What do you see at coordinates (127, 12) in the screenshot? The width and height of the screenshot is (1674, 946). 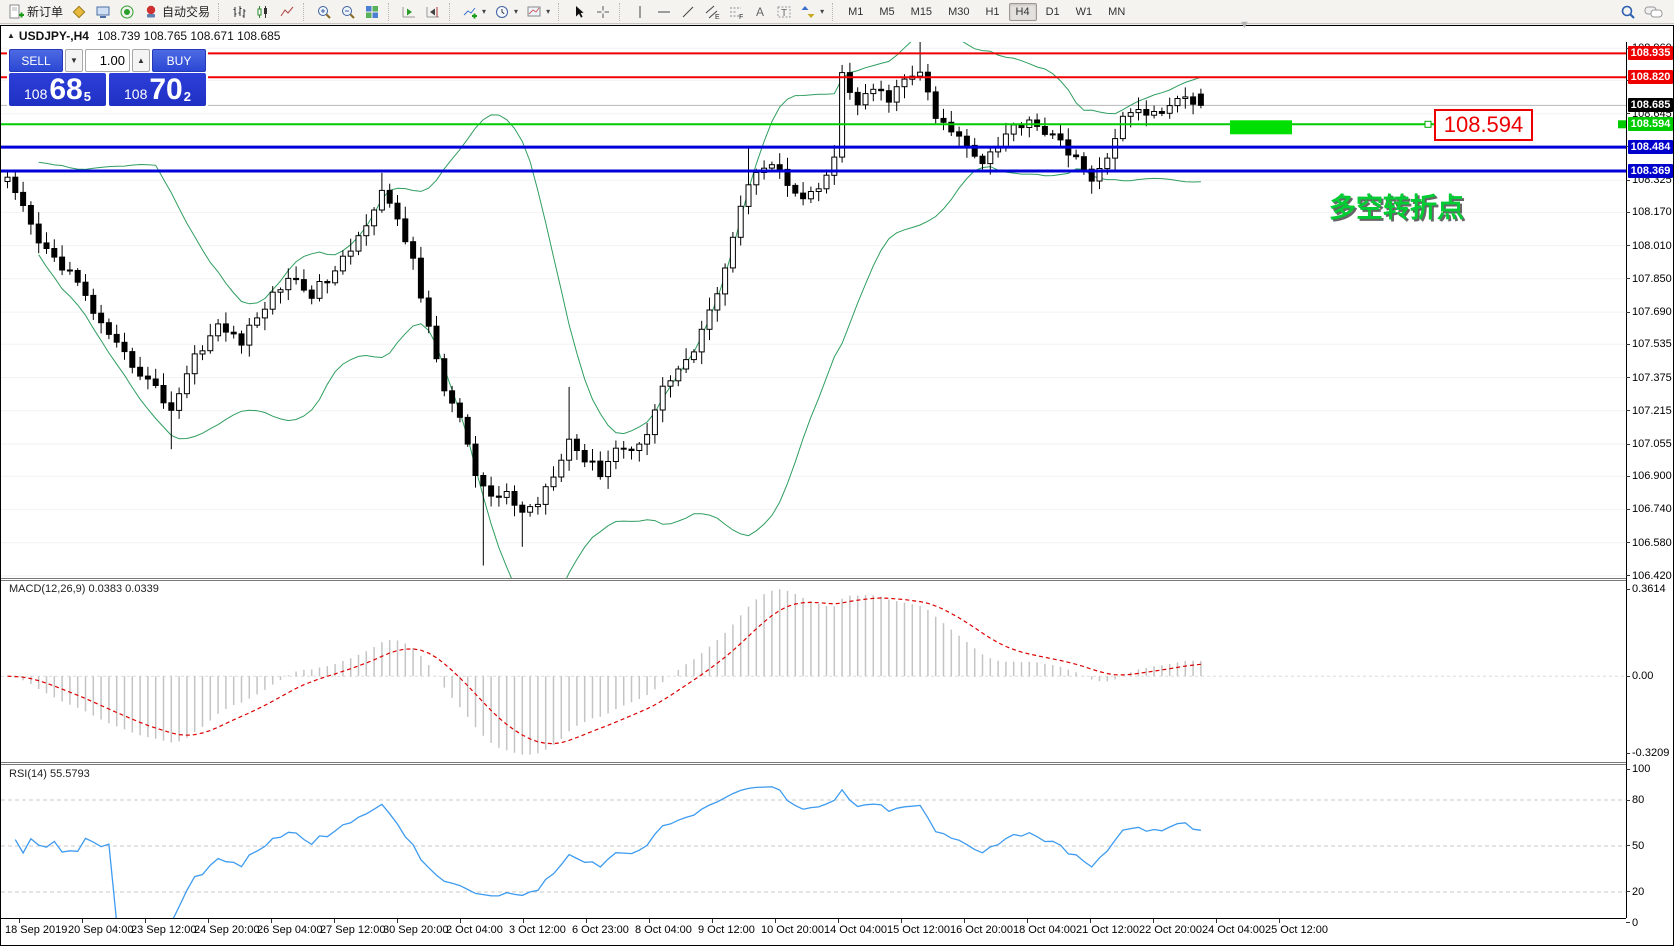 I see `signals-button` at bounding box center [127, 12].